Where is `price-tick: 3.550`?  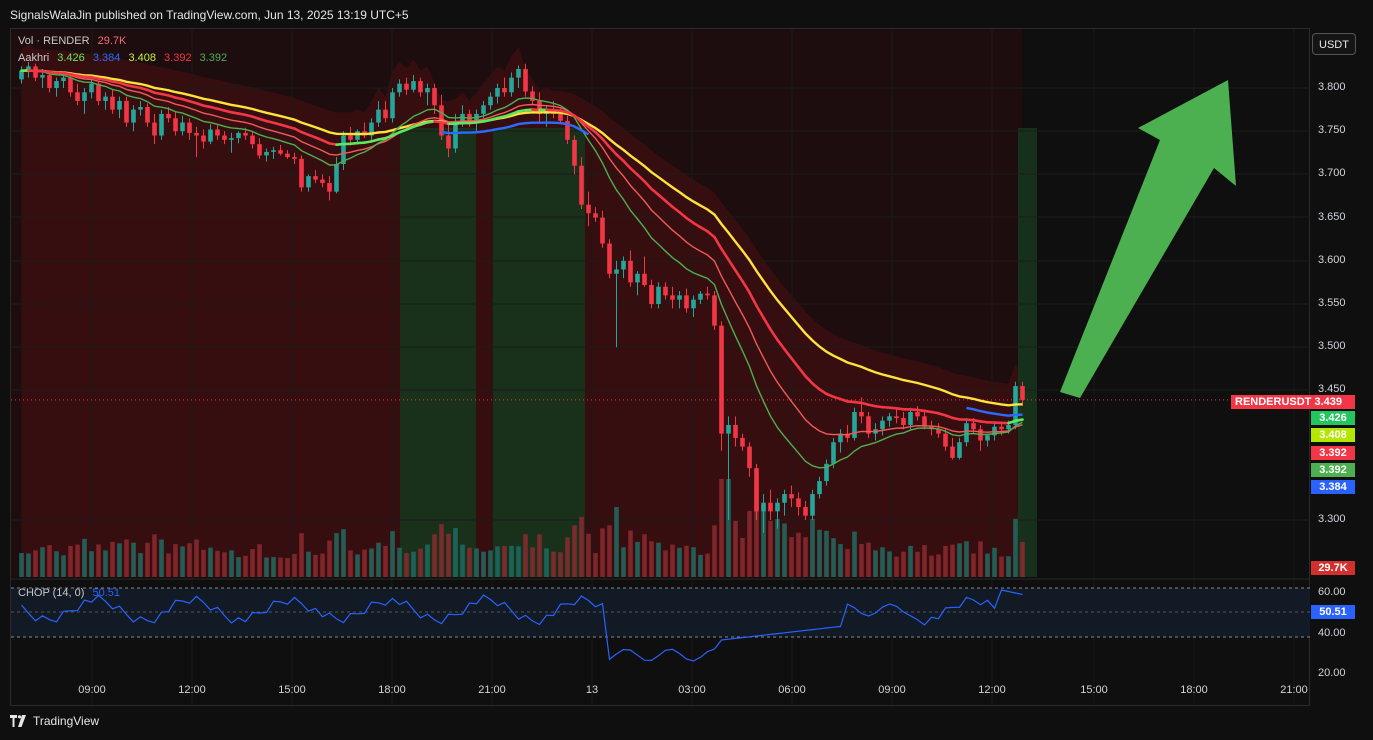
price-tick: 3.550 is located at coordinates (1332, 303).